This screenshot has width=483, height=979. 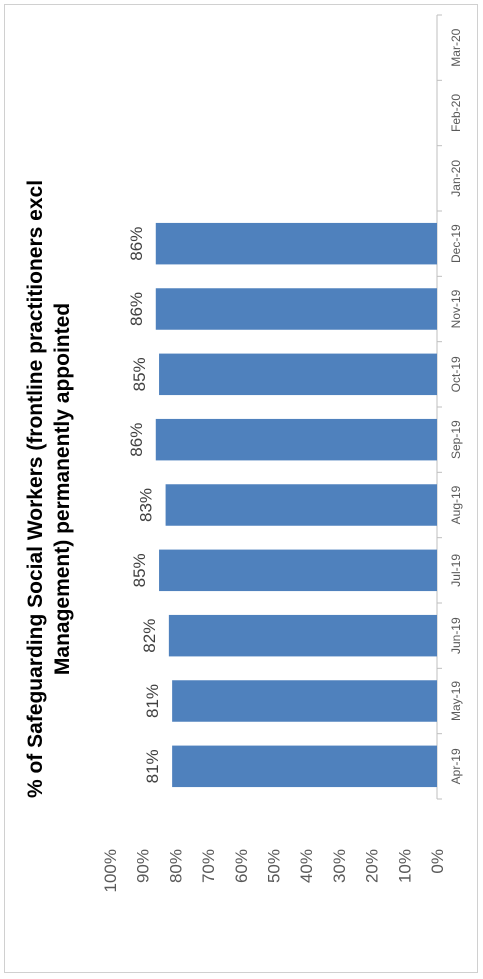 What do you see at coordinates (456, 374) in the screenshot?
I see `x-tick-label: Oct-19` at bounding box center [456, 374].